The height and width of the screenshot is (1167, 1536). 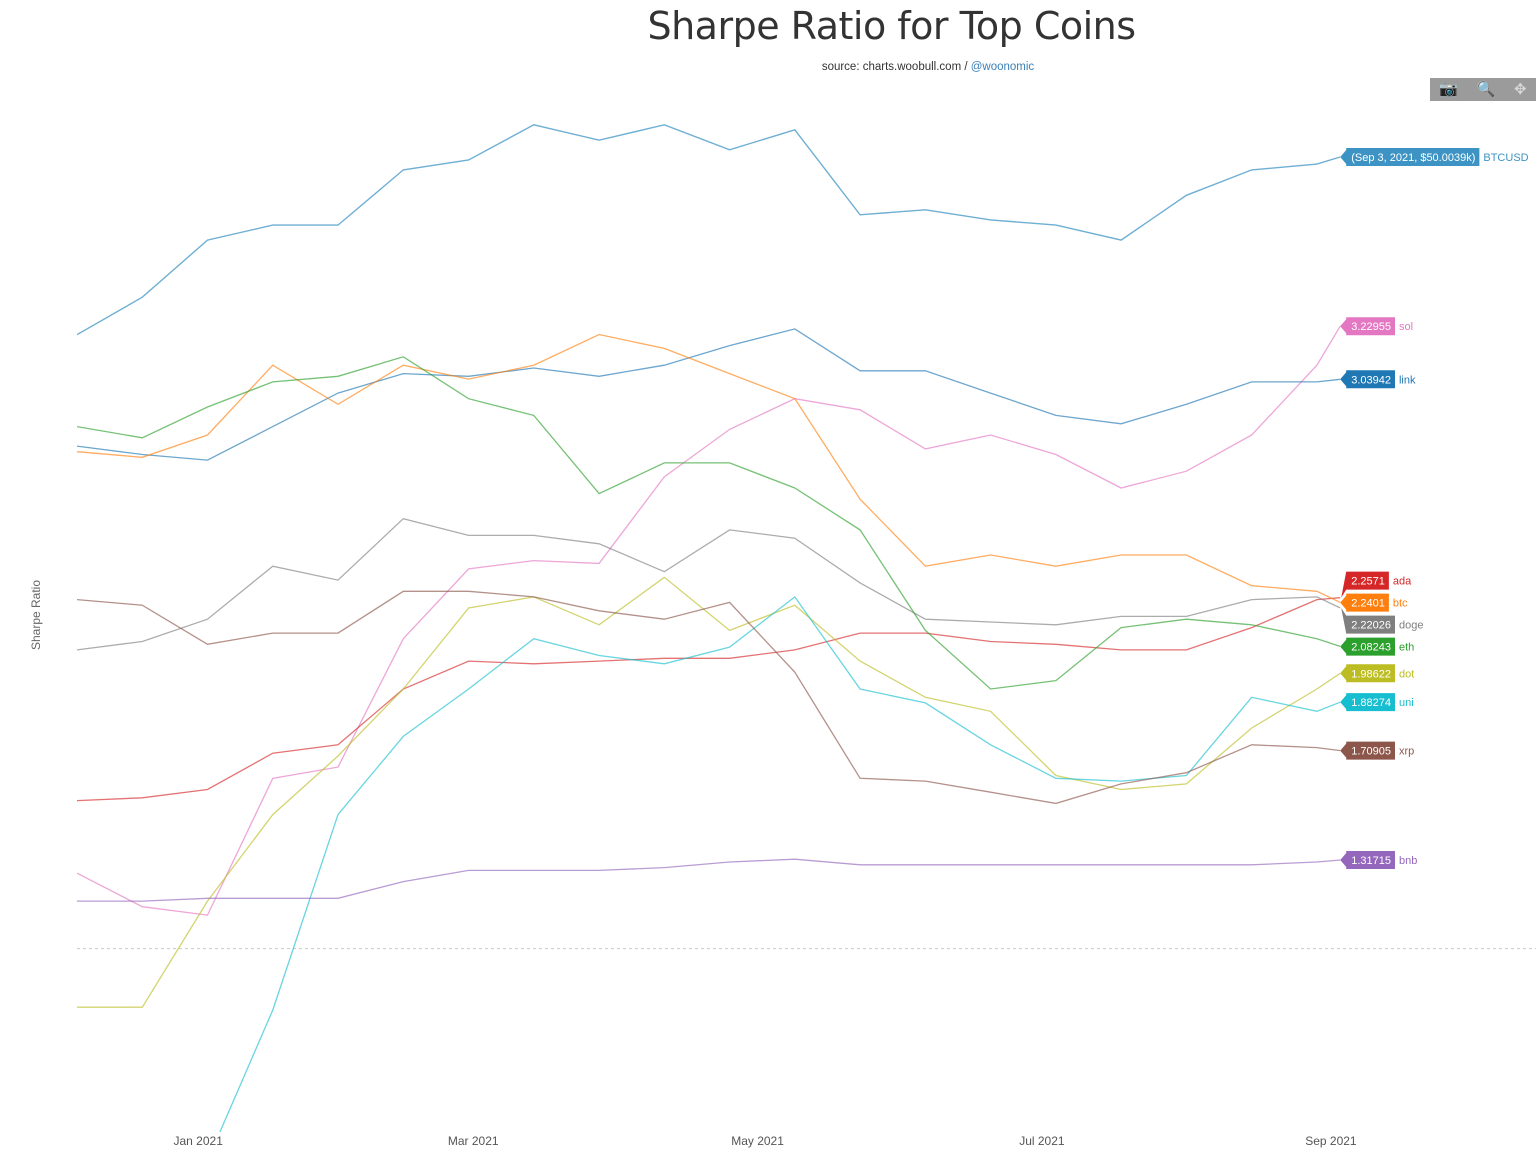 I want to click on x-tick-label: Jan 2021, so click(x=198, y=1141).